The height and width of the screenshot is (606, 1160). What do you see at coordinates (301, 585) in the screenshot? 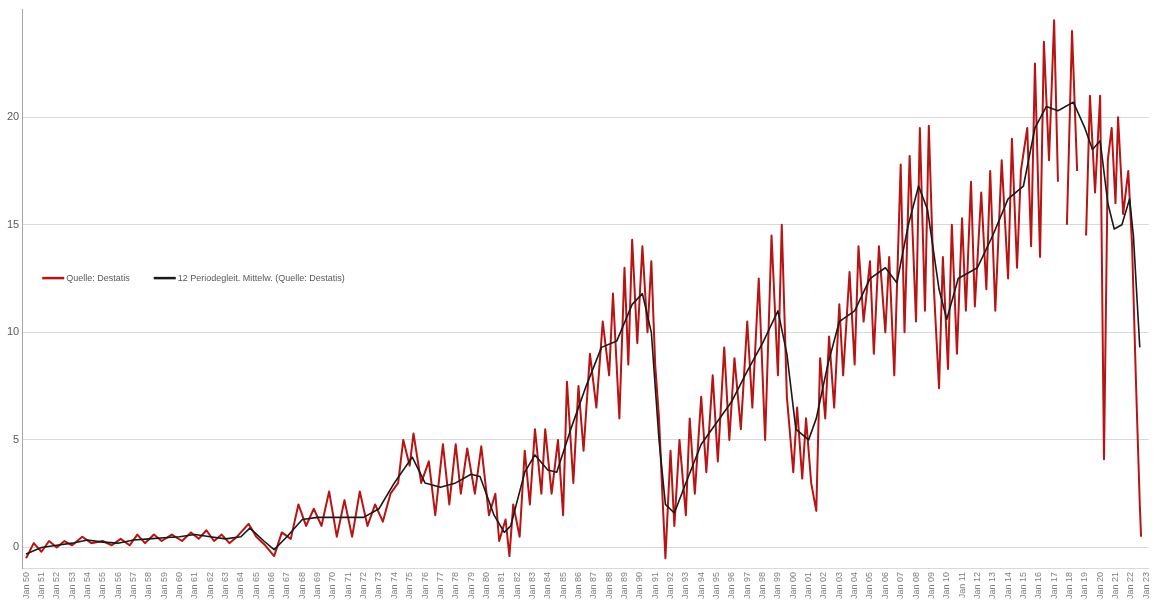
I see `x-tick-label: Jan 68` at bounding box center [301, 585].